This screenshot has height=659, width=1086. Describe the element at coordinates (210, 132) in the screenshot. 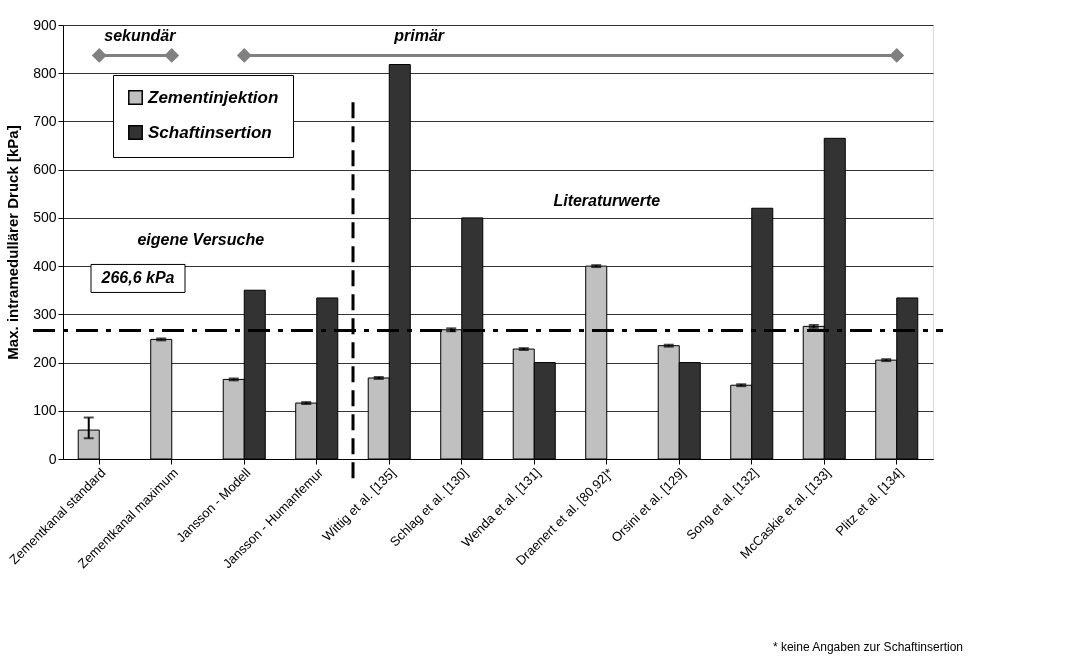

I see `legend-label: Schaftinsertion` at that location.